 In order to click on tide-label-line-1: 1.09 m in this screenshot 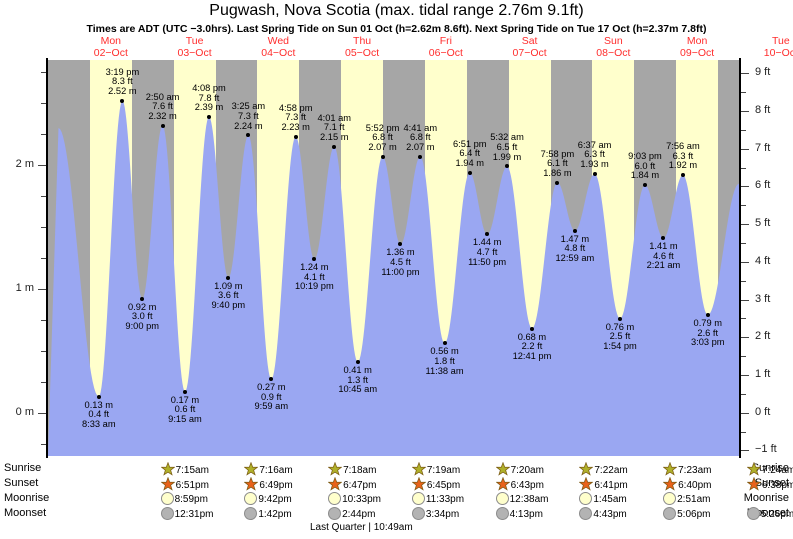, I will do `click(228, 285)`.